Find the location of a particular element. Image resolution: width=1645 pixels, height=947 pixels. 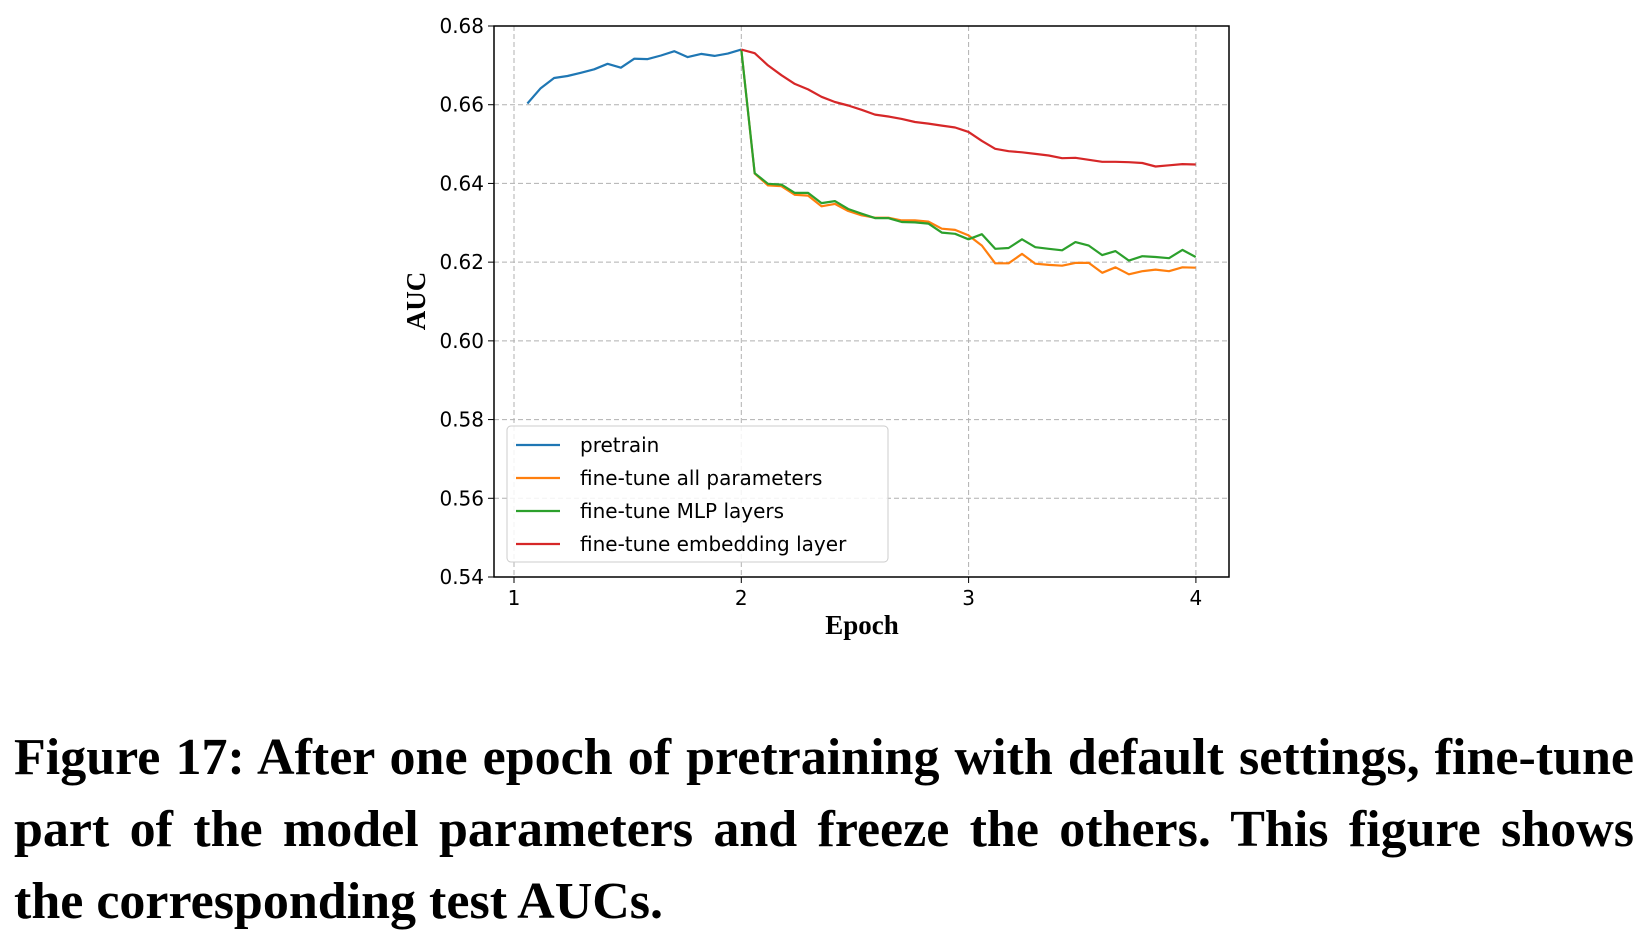

y-tick-label: 0.62 is located at coordinates (461, 262).